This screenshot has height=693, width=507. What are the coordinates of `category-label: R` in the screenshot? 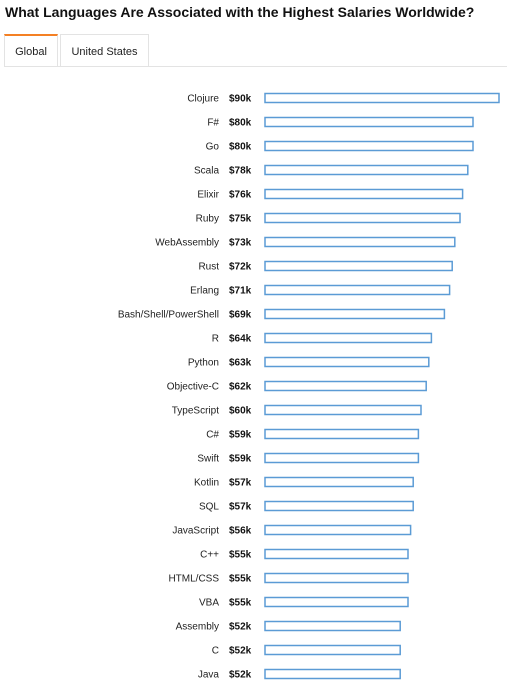 It's located at (215, 339).